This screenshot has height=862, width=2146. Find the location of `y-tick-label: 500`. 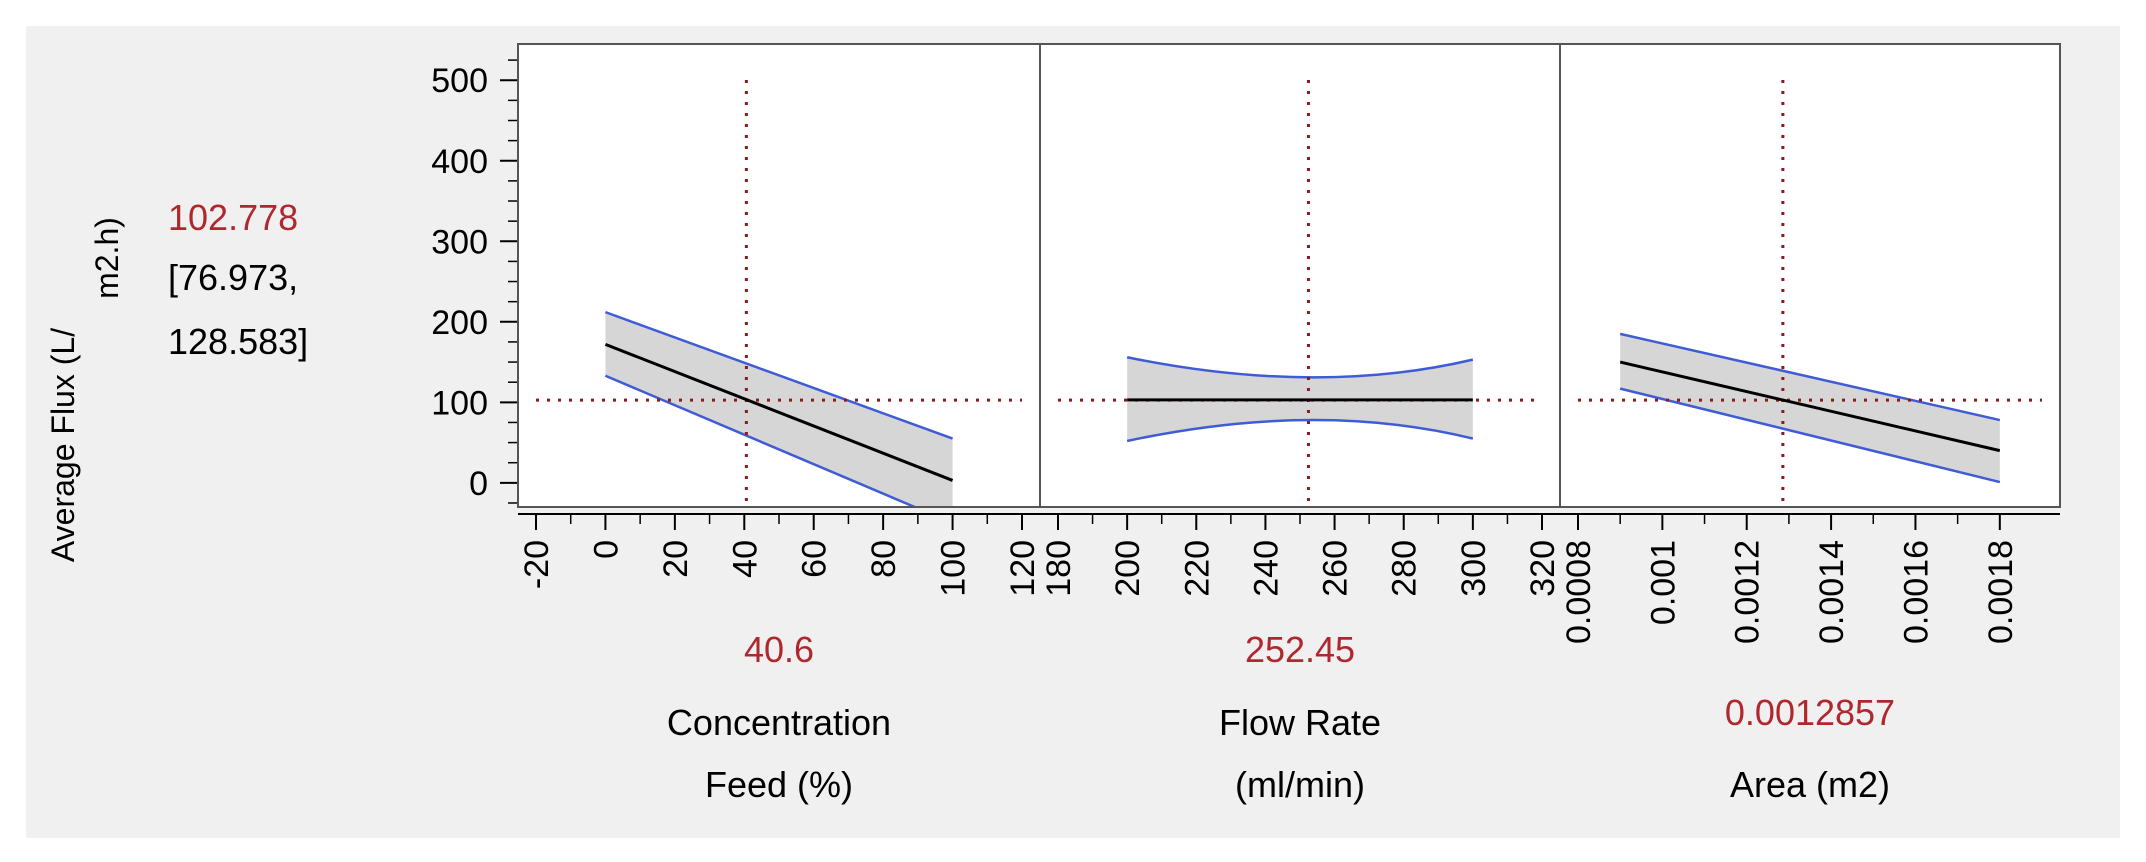

y-tick-label: 500 is located at coordinates (459, 81).